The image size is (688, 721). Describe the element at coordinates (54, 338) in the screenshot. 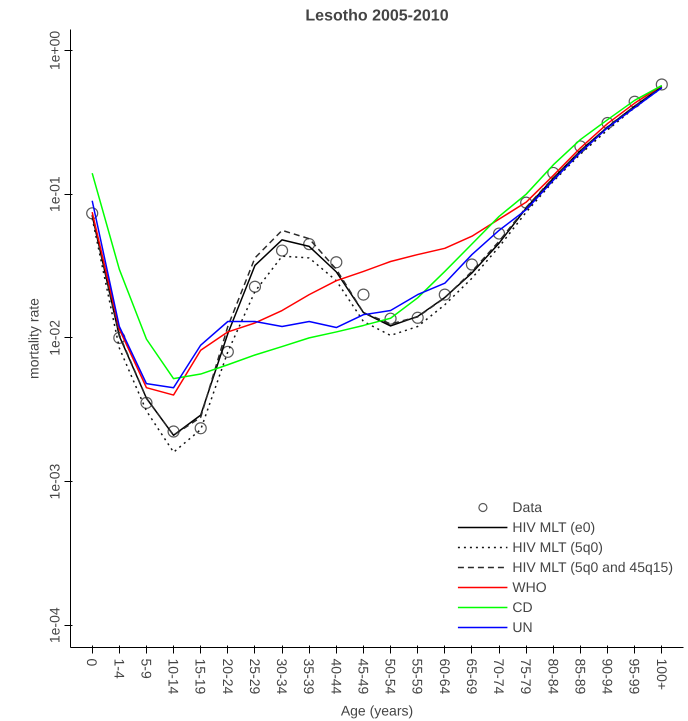

I see `y-tick-label: 1e-02` at that location.